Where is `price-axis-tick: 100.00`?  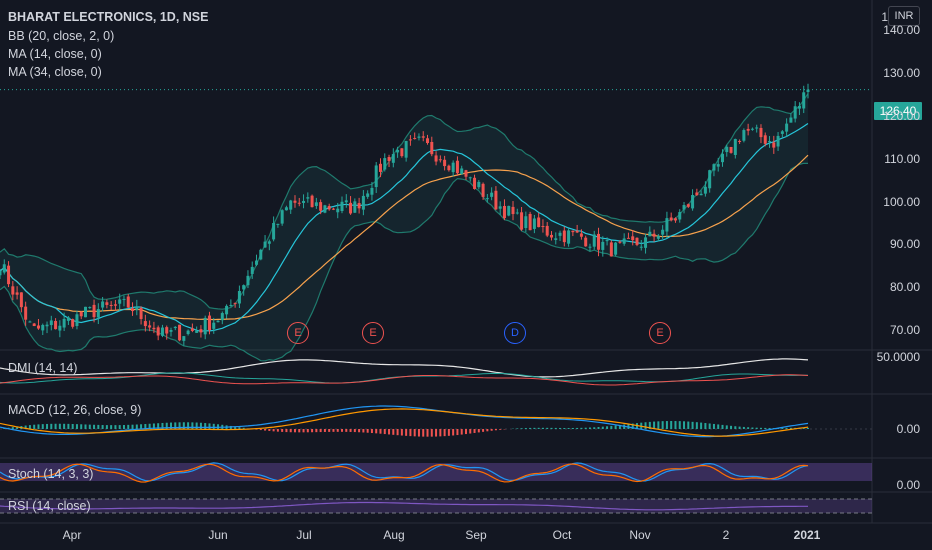 price-axis-tick: 100.00 is located at coordinates (901, 201).